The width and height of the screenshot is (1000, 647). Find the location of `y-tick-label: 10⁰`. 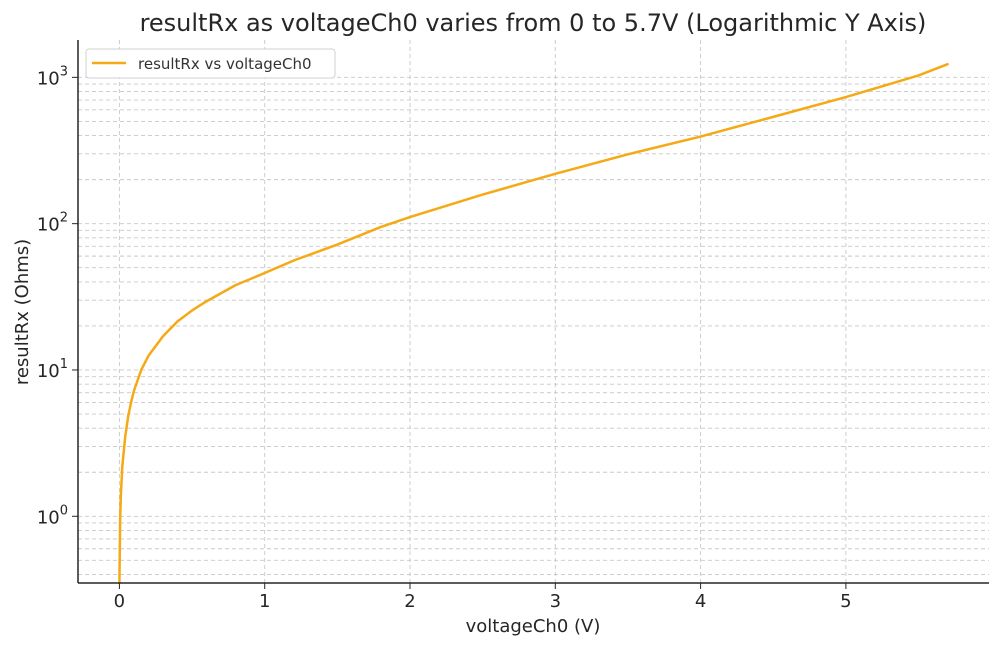

y-tick-label: 10⁰ is located at coordinates (52, 515).